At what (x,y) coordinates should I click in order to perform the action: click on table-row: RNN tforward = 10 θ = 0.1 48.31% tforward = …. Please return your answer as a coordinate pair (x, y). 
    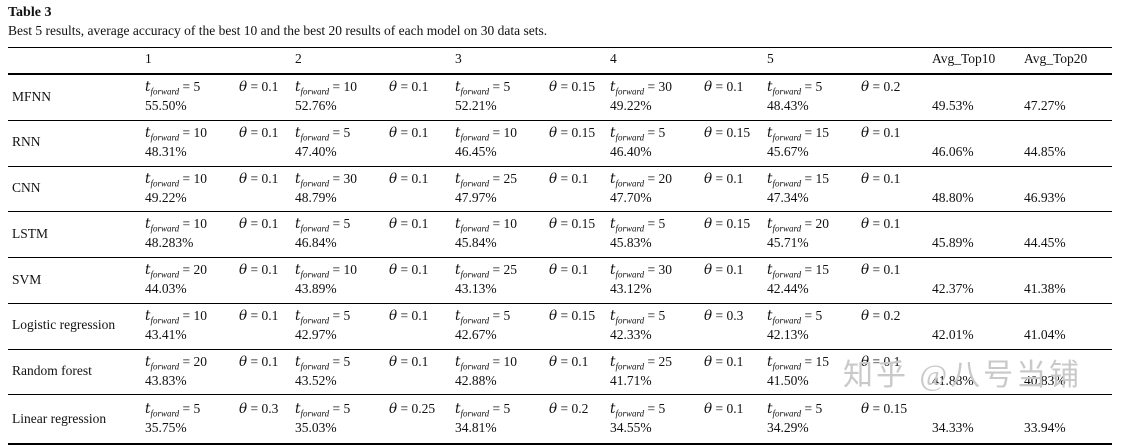
    Looking at the image, I should click on (560, 143).